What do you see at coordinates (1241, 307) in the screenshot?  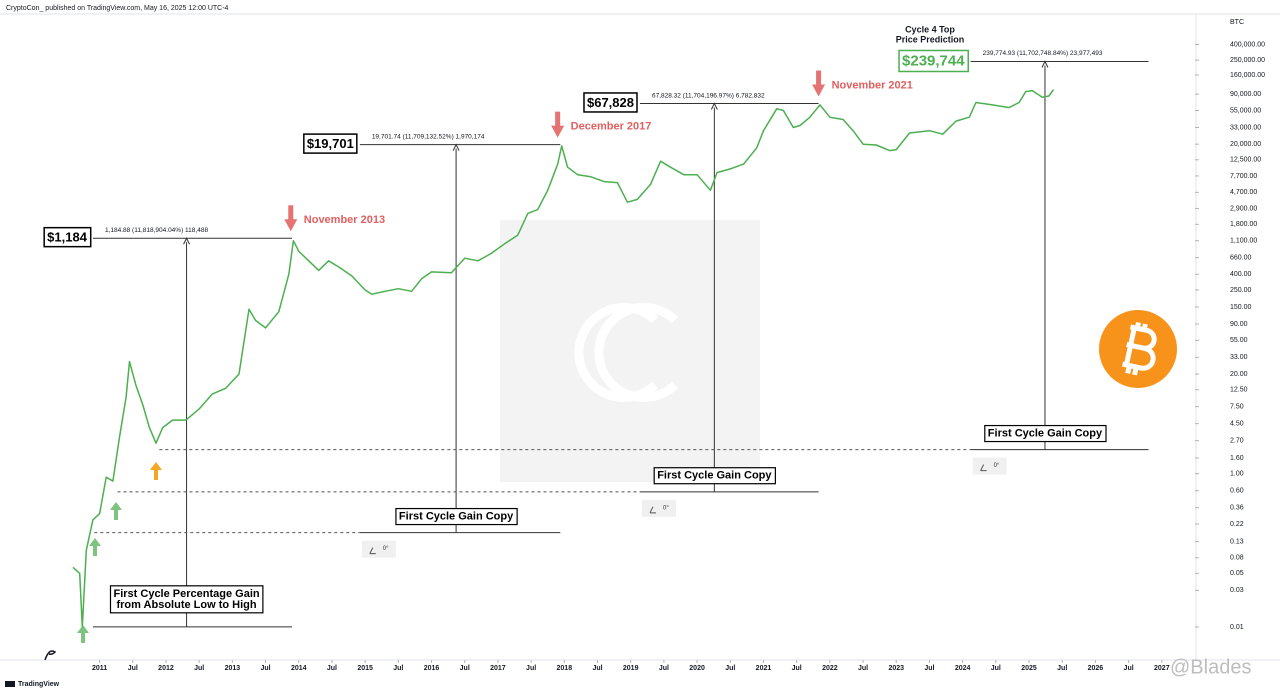 I see `y-tick-label: 150.00` at bounding box center [1241, 307].